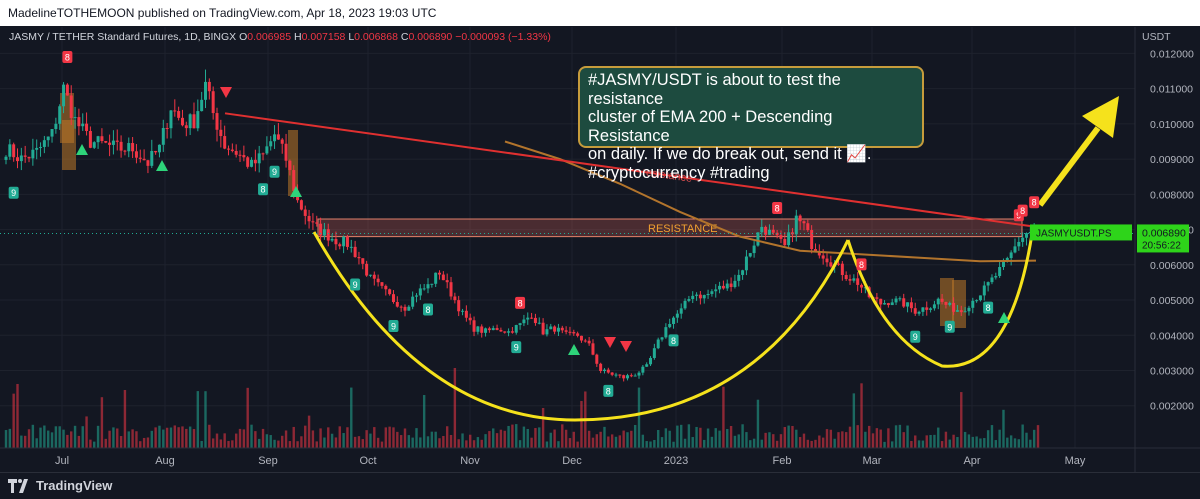  I want to click on td-count-badge, so click(355, 284).